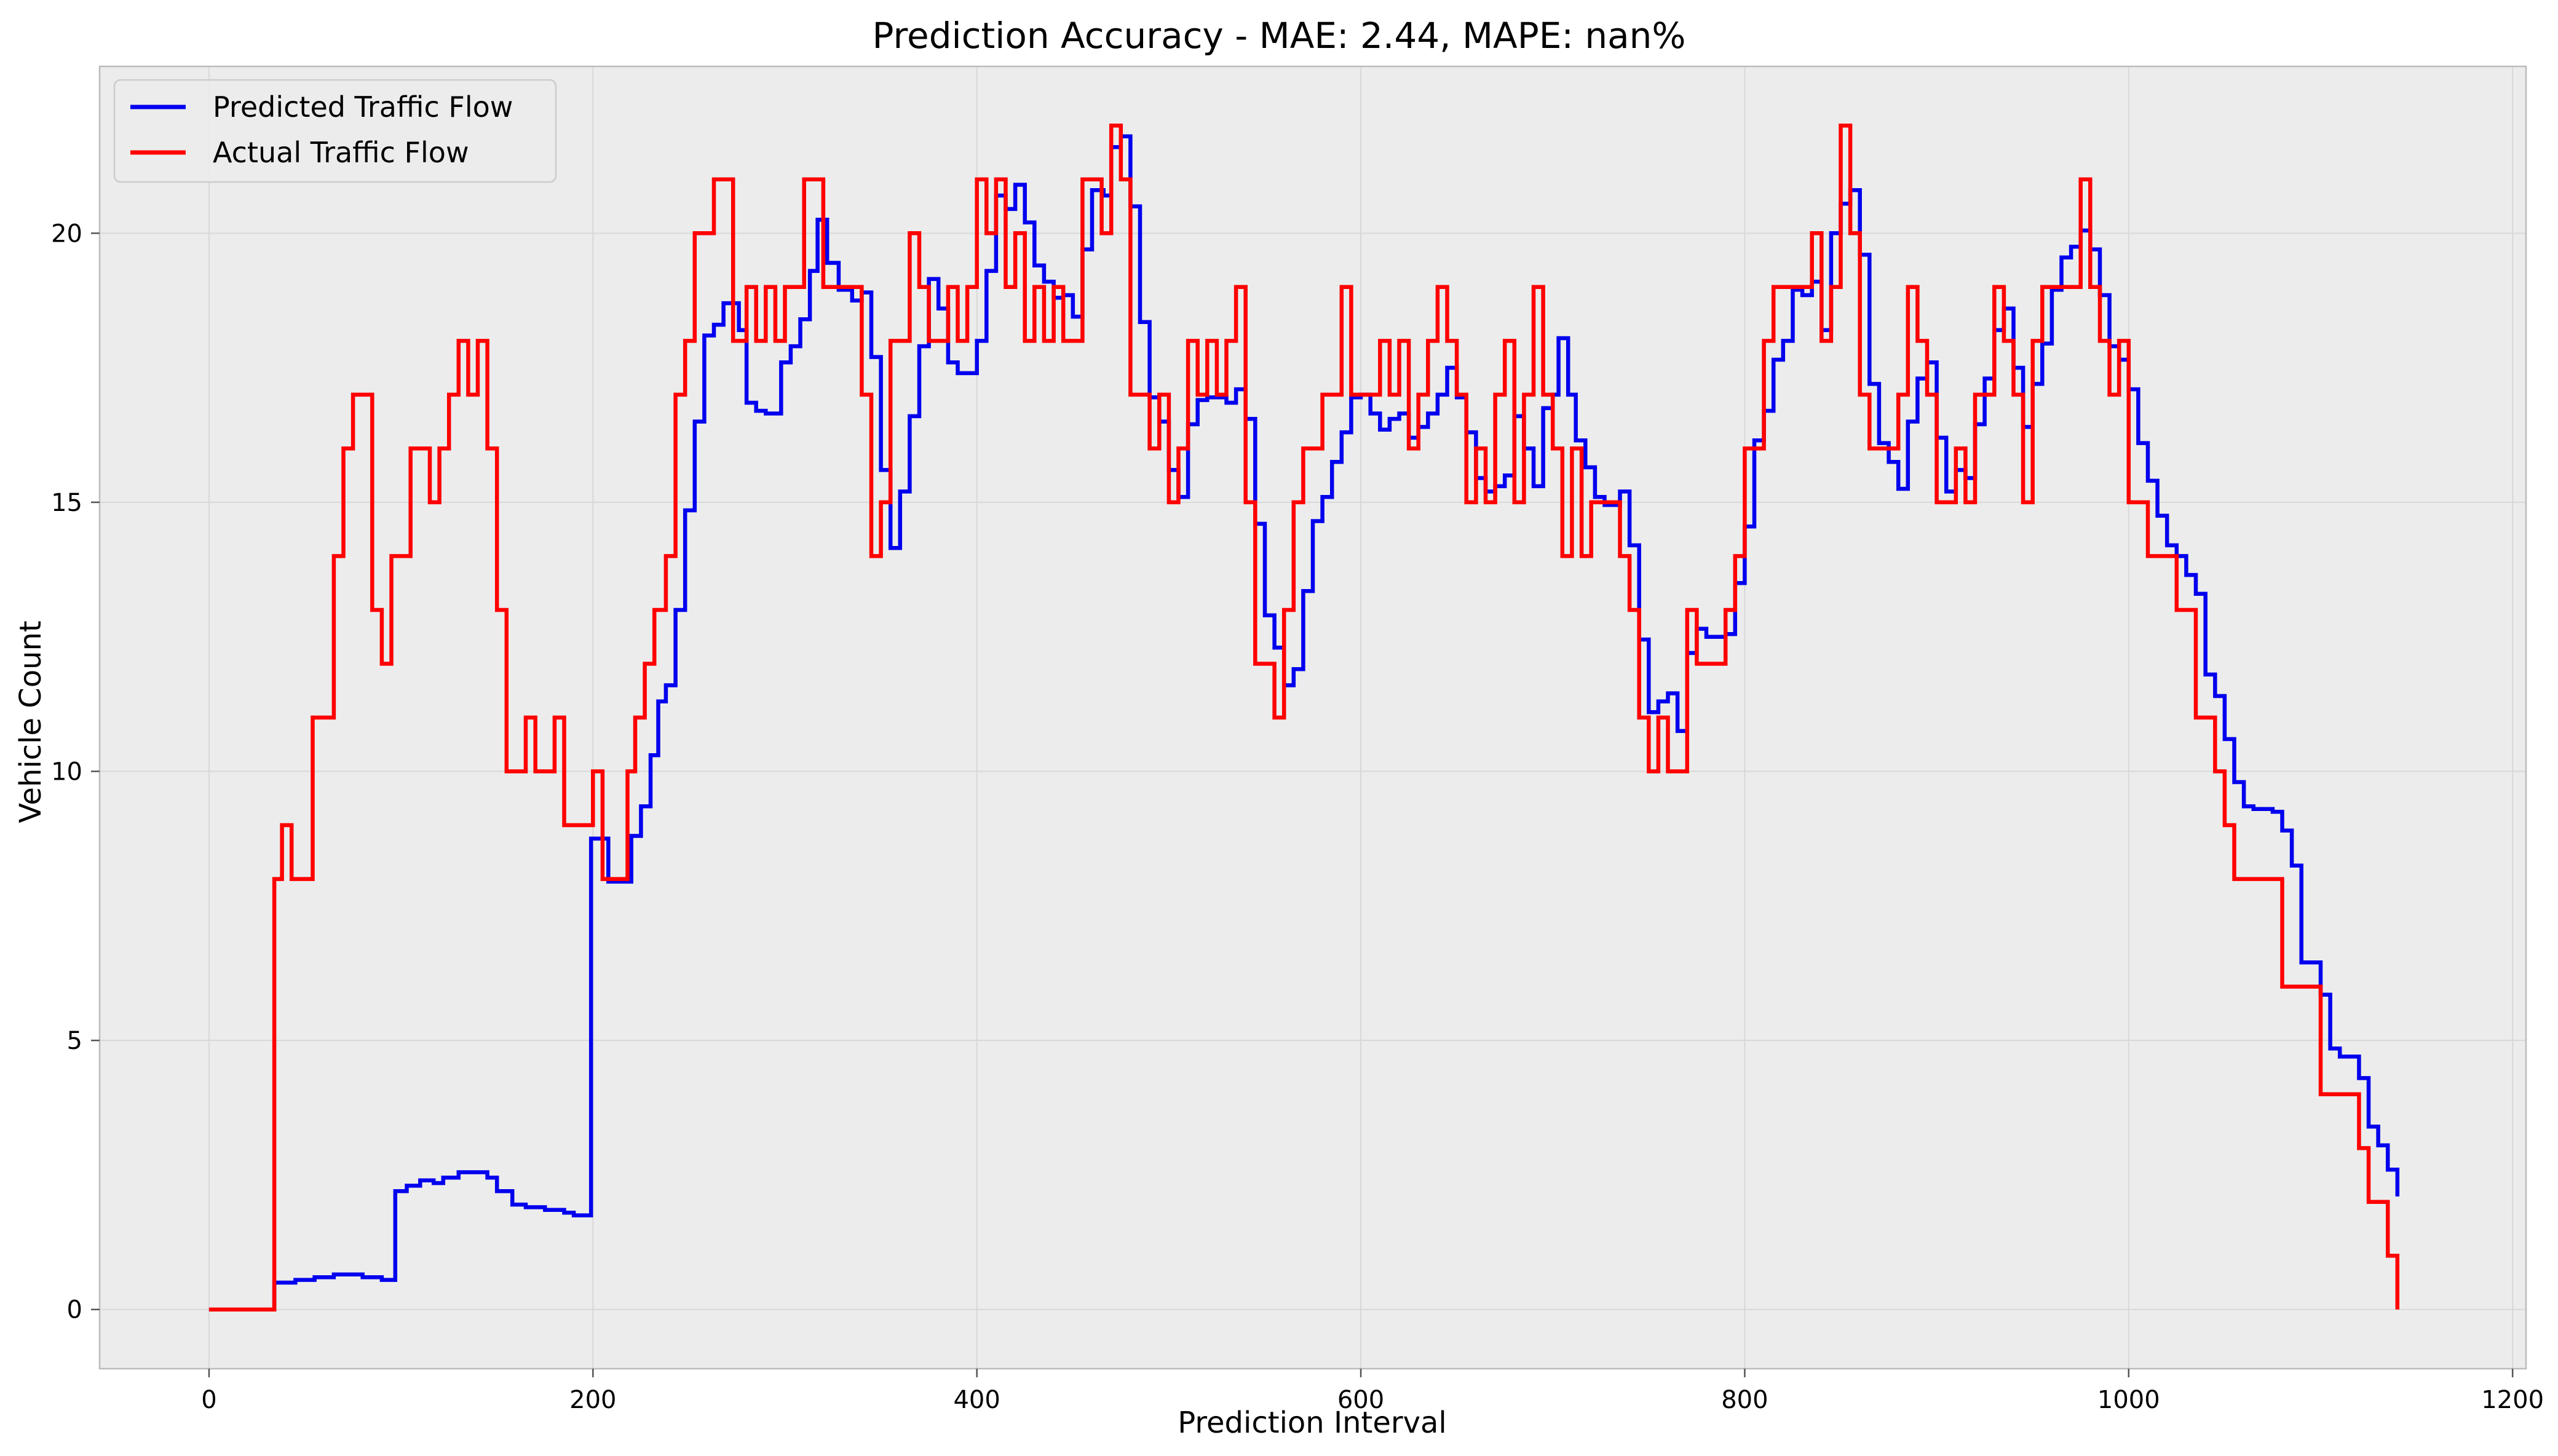 This screenshot has height=1456, width=2558. I want to click on y-tick-label: 10, so click(66, 772).